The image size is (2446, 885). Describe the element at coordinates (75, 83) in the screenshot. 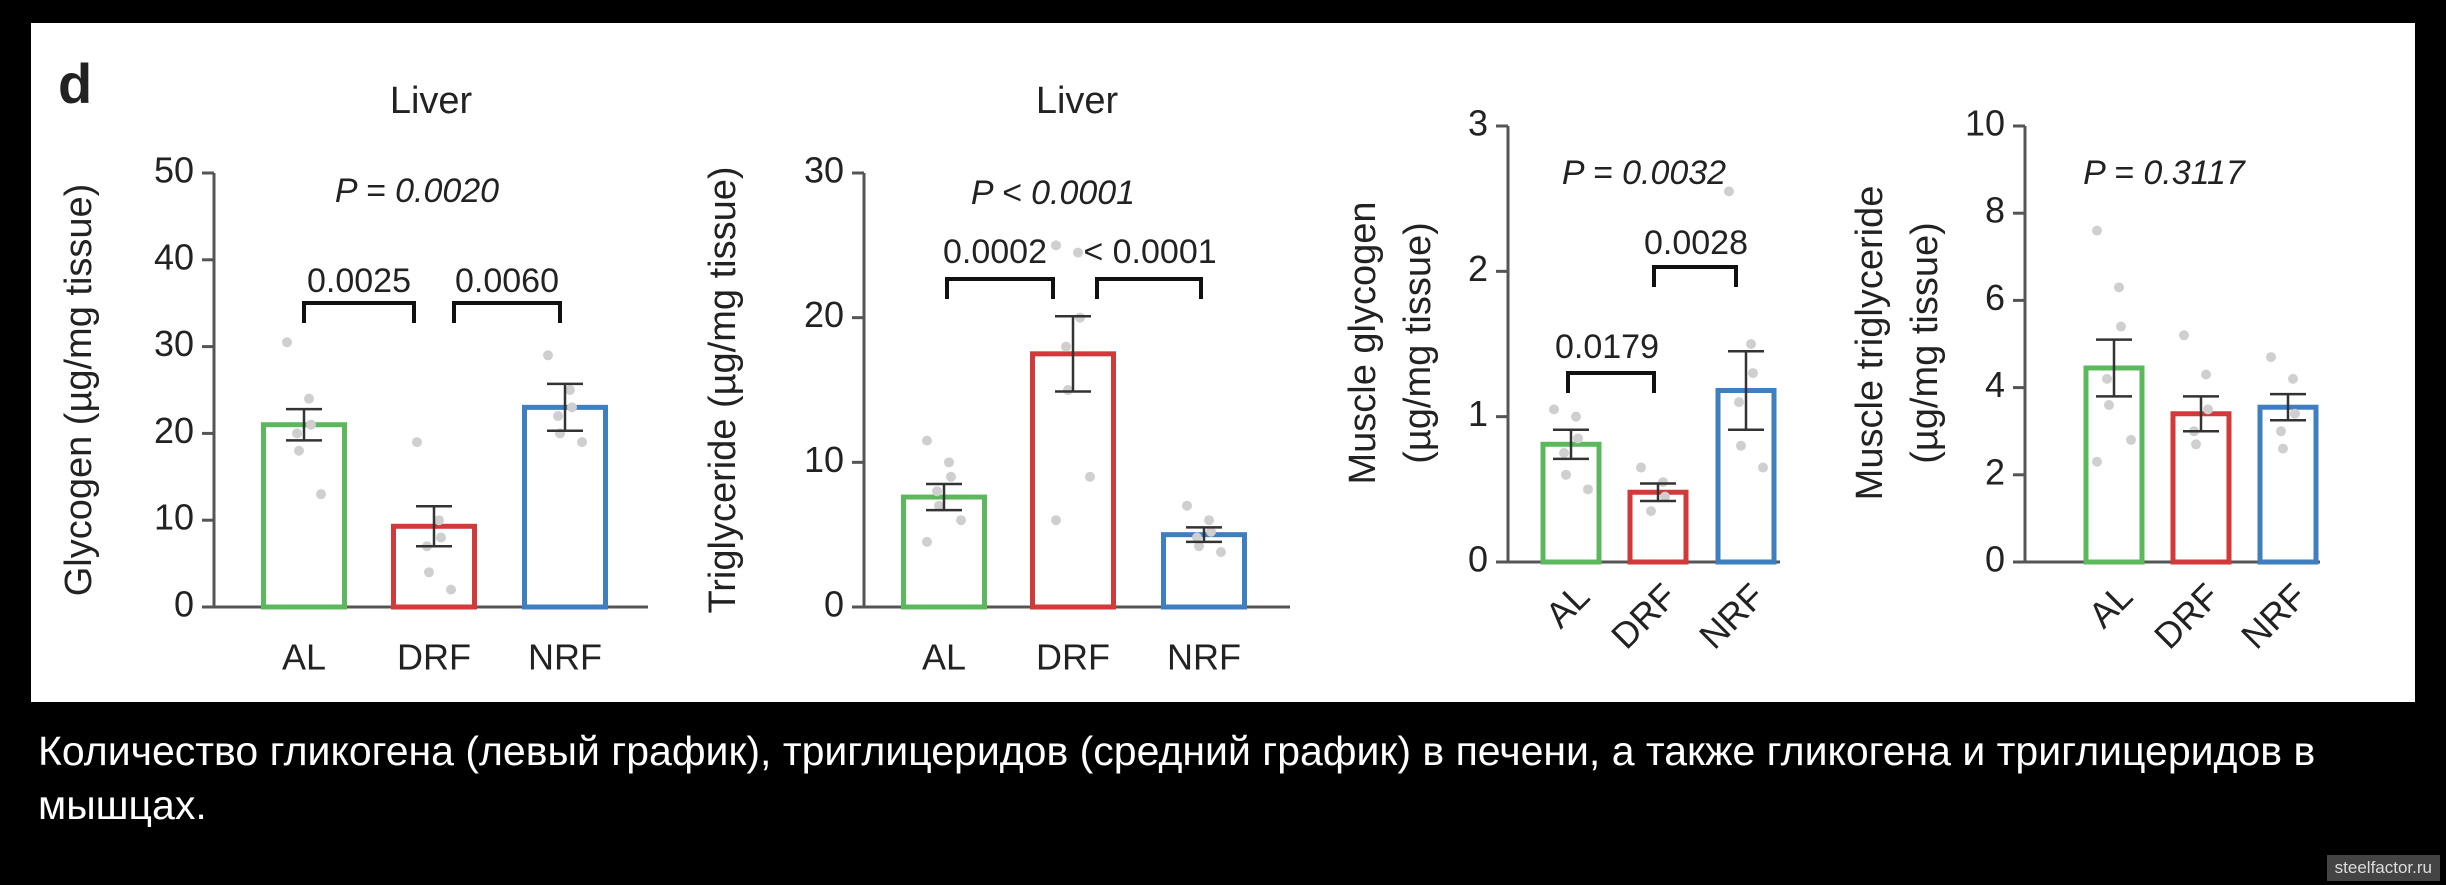

I see `panel-label: d` at that location.